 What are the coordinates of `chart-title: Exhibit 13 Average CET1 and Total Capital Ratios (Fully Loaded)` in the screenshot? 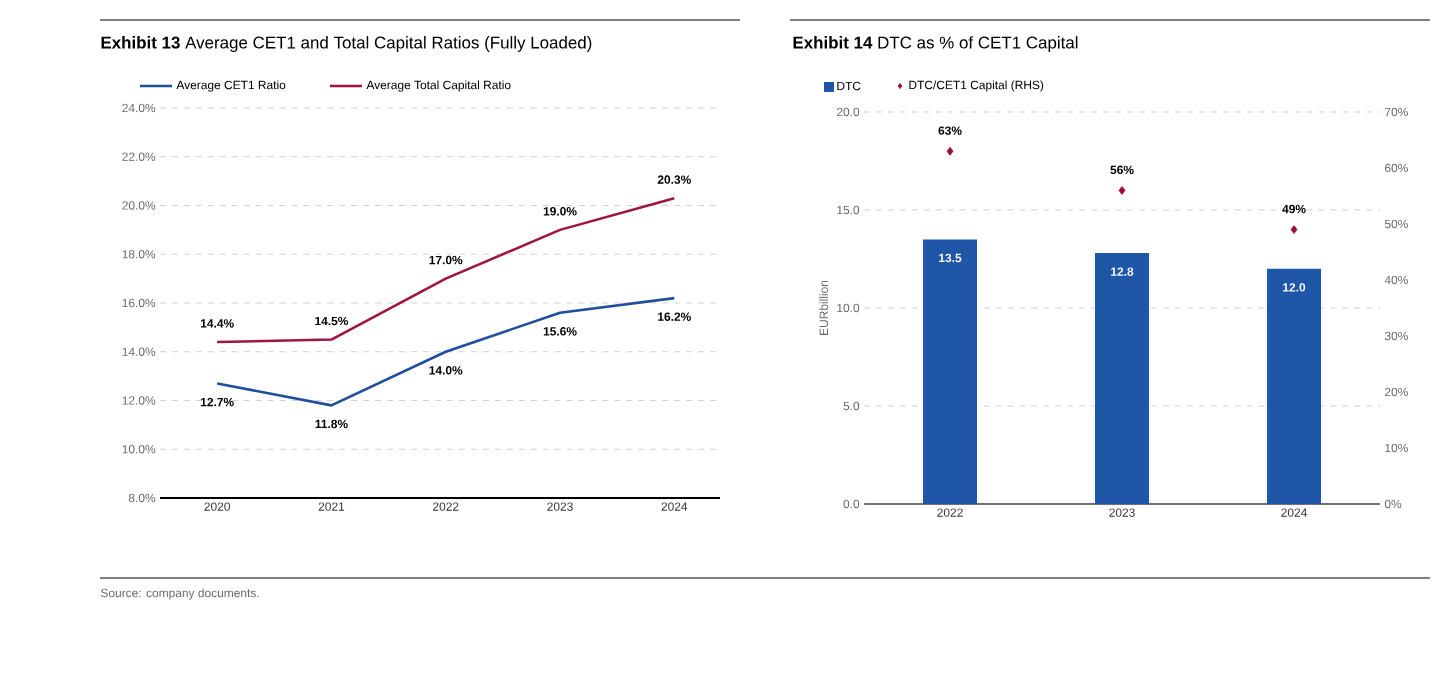 It's located at (346, 44).